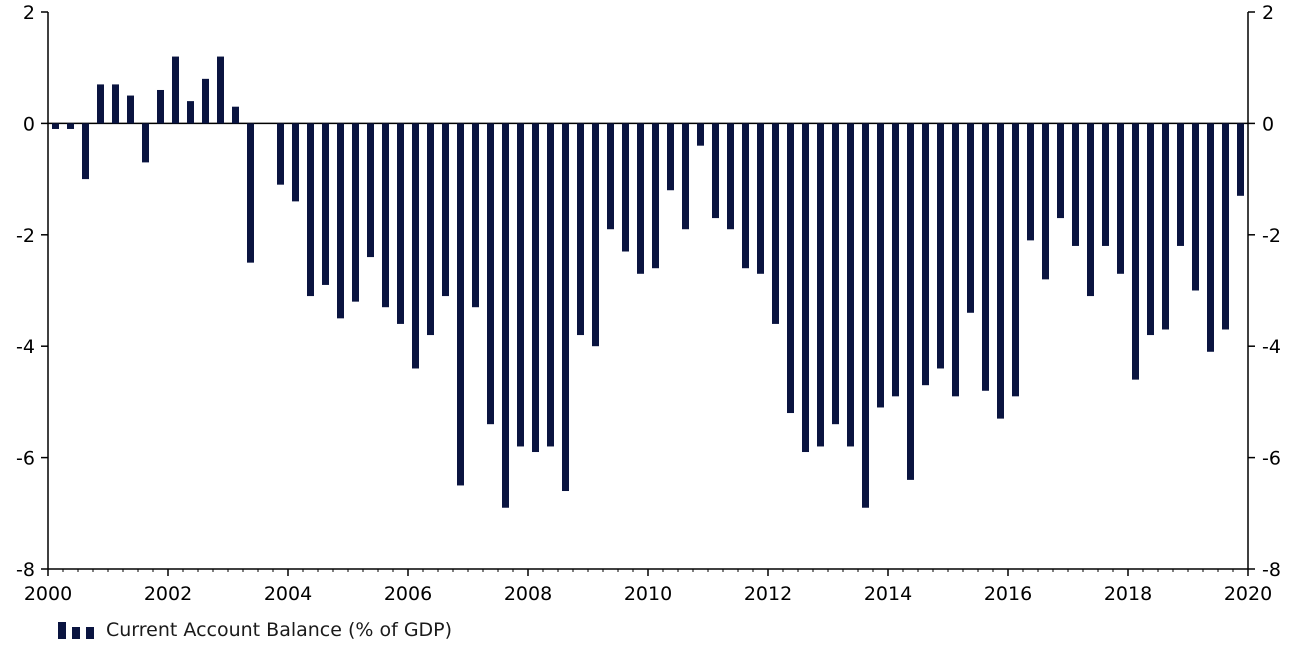 The width and height of the screenshot is (1292, 645). I want to click on y-tick-label-left: 0, so click(29, 124).